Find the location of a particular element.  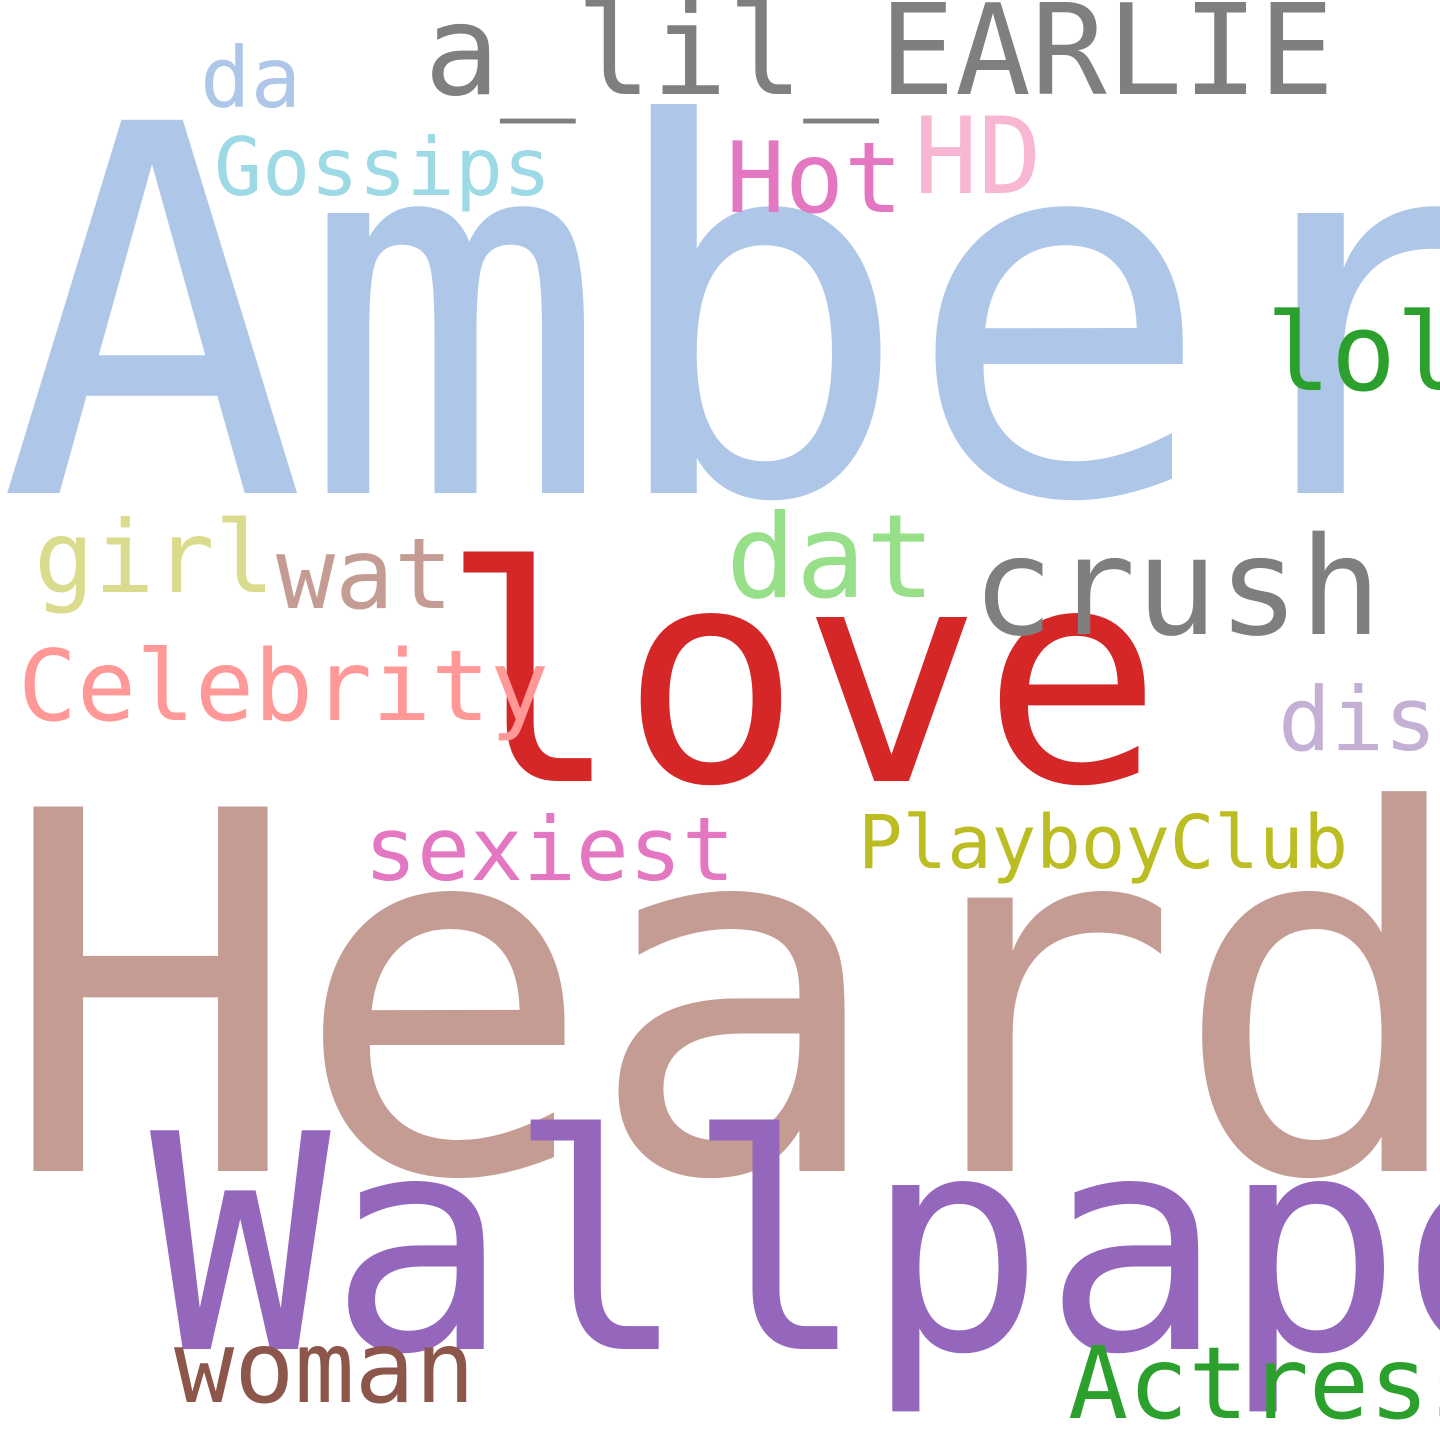

word-a-lil-earlie: a_lil_EARLIE is located at coordinates (879, 62).